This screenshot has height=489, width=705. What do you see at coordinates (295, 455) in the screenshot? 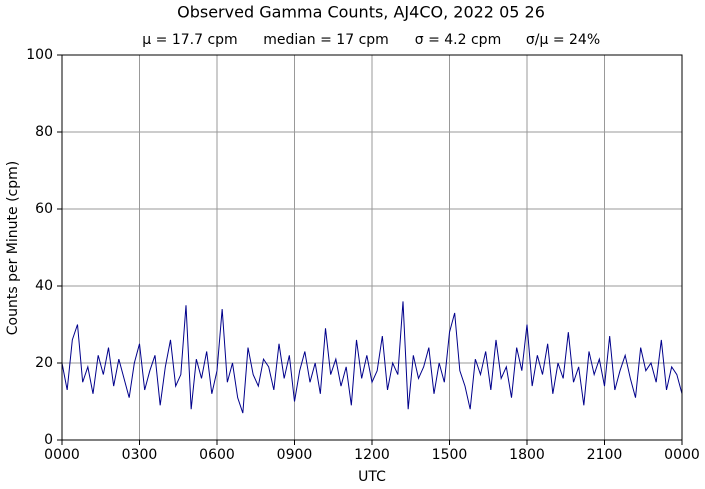
I see `x-tick-label: 0900` at bounding box center [295, 455].